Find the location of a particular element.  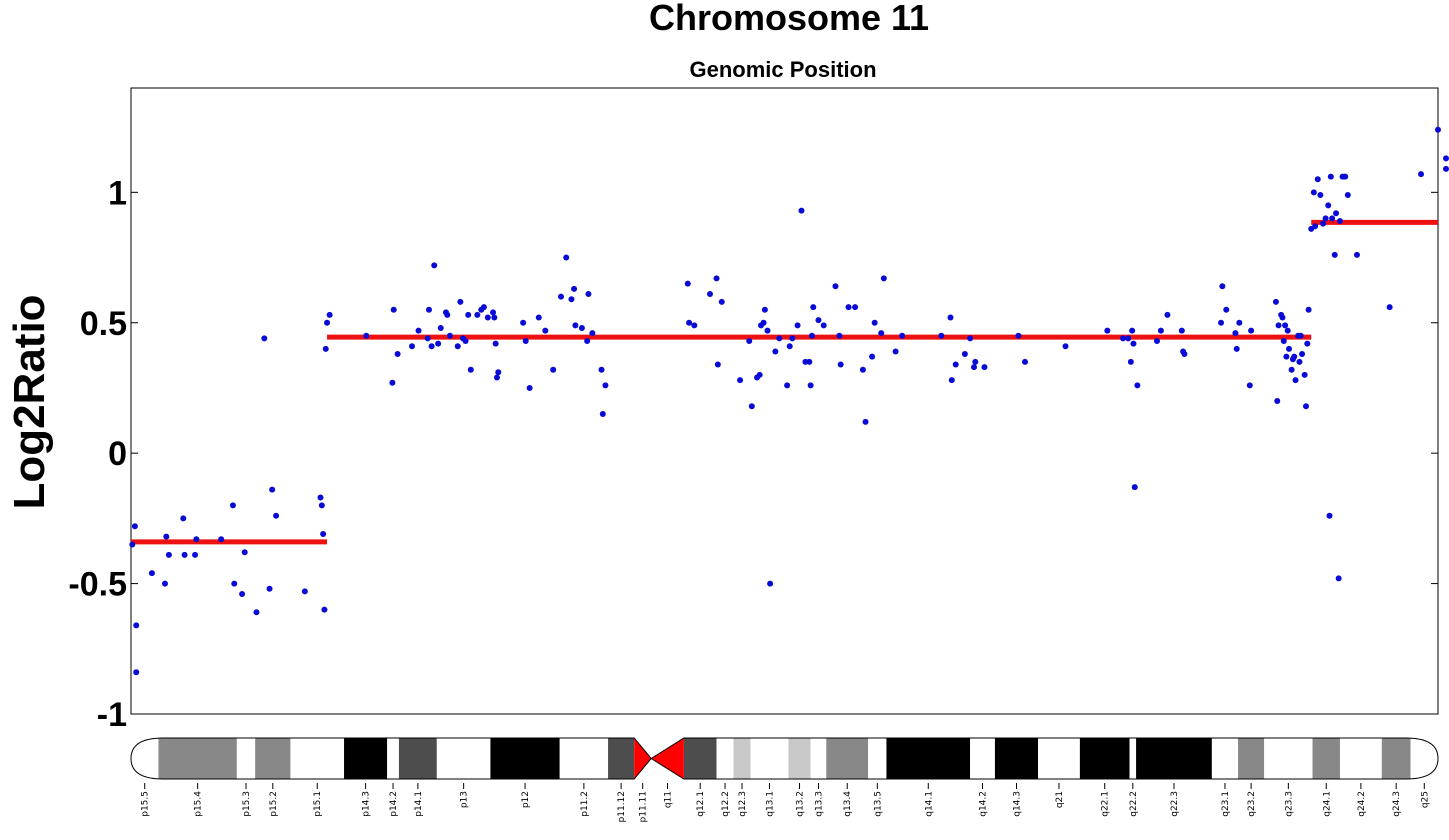

band-label: q13.3 is located at coordinates (819, 804).